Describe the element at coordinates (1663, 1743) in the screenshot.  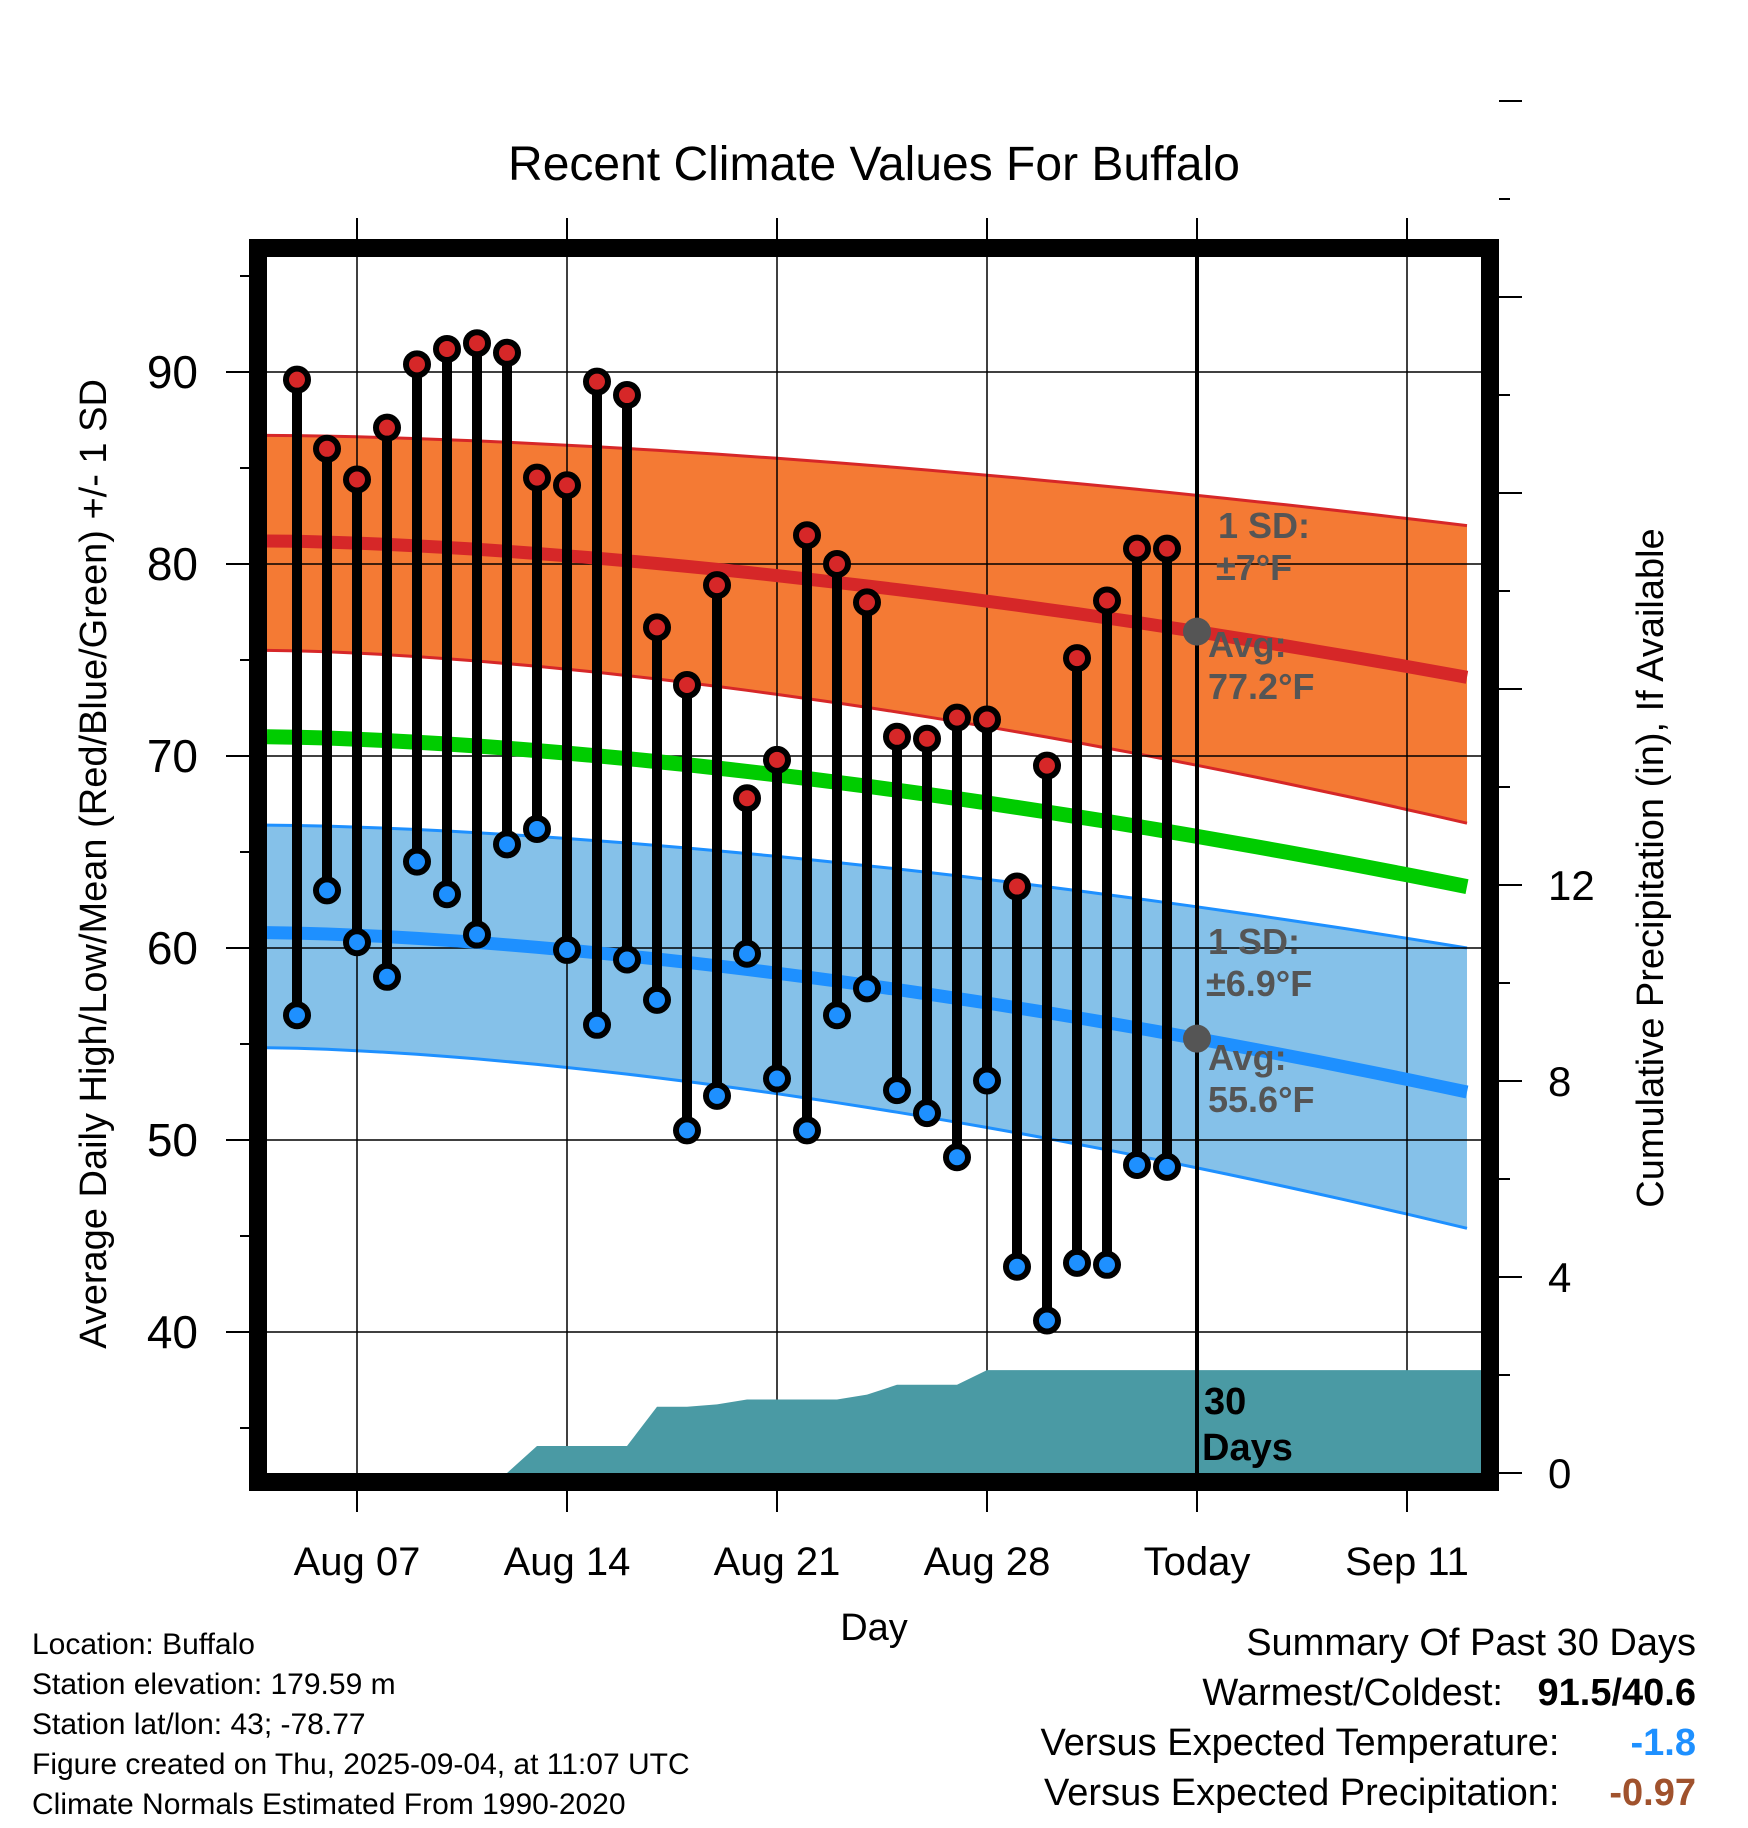
I see `summary-temp-value: -1.8` at that location.